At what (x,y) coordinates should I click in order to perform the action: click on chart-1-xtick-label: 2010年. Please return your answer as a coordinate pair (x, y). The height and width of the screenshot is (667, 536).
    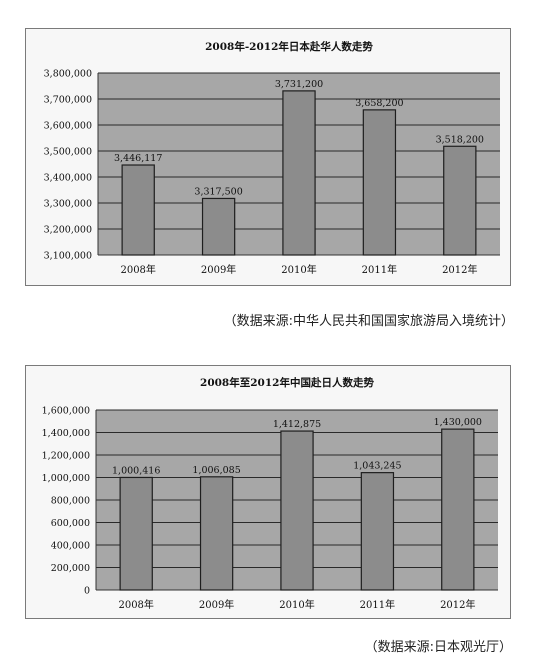
    Looking at the image, I should click on (298, 269).